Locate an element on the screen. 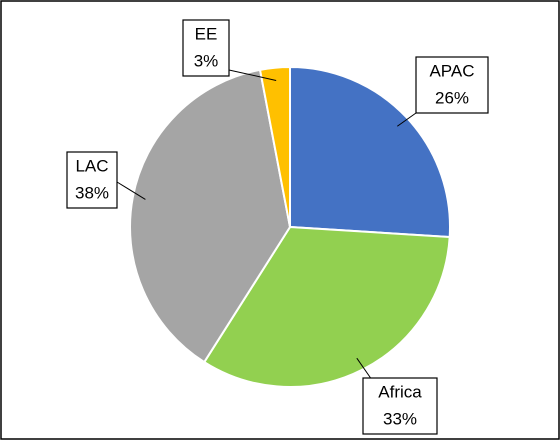  label-category: Africa is located at coordinates (400, 391).